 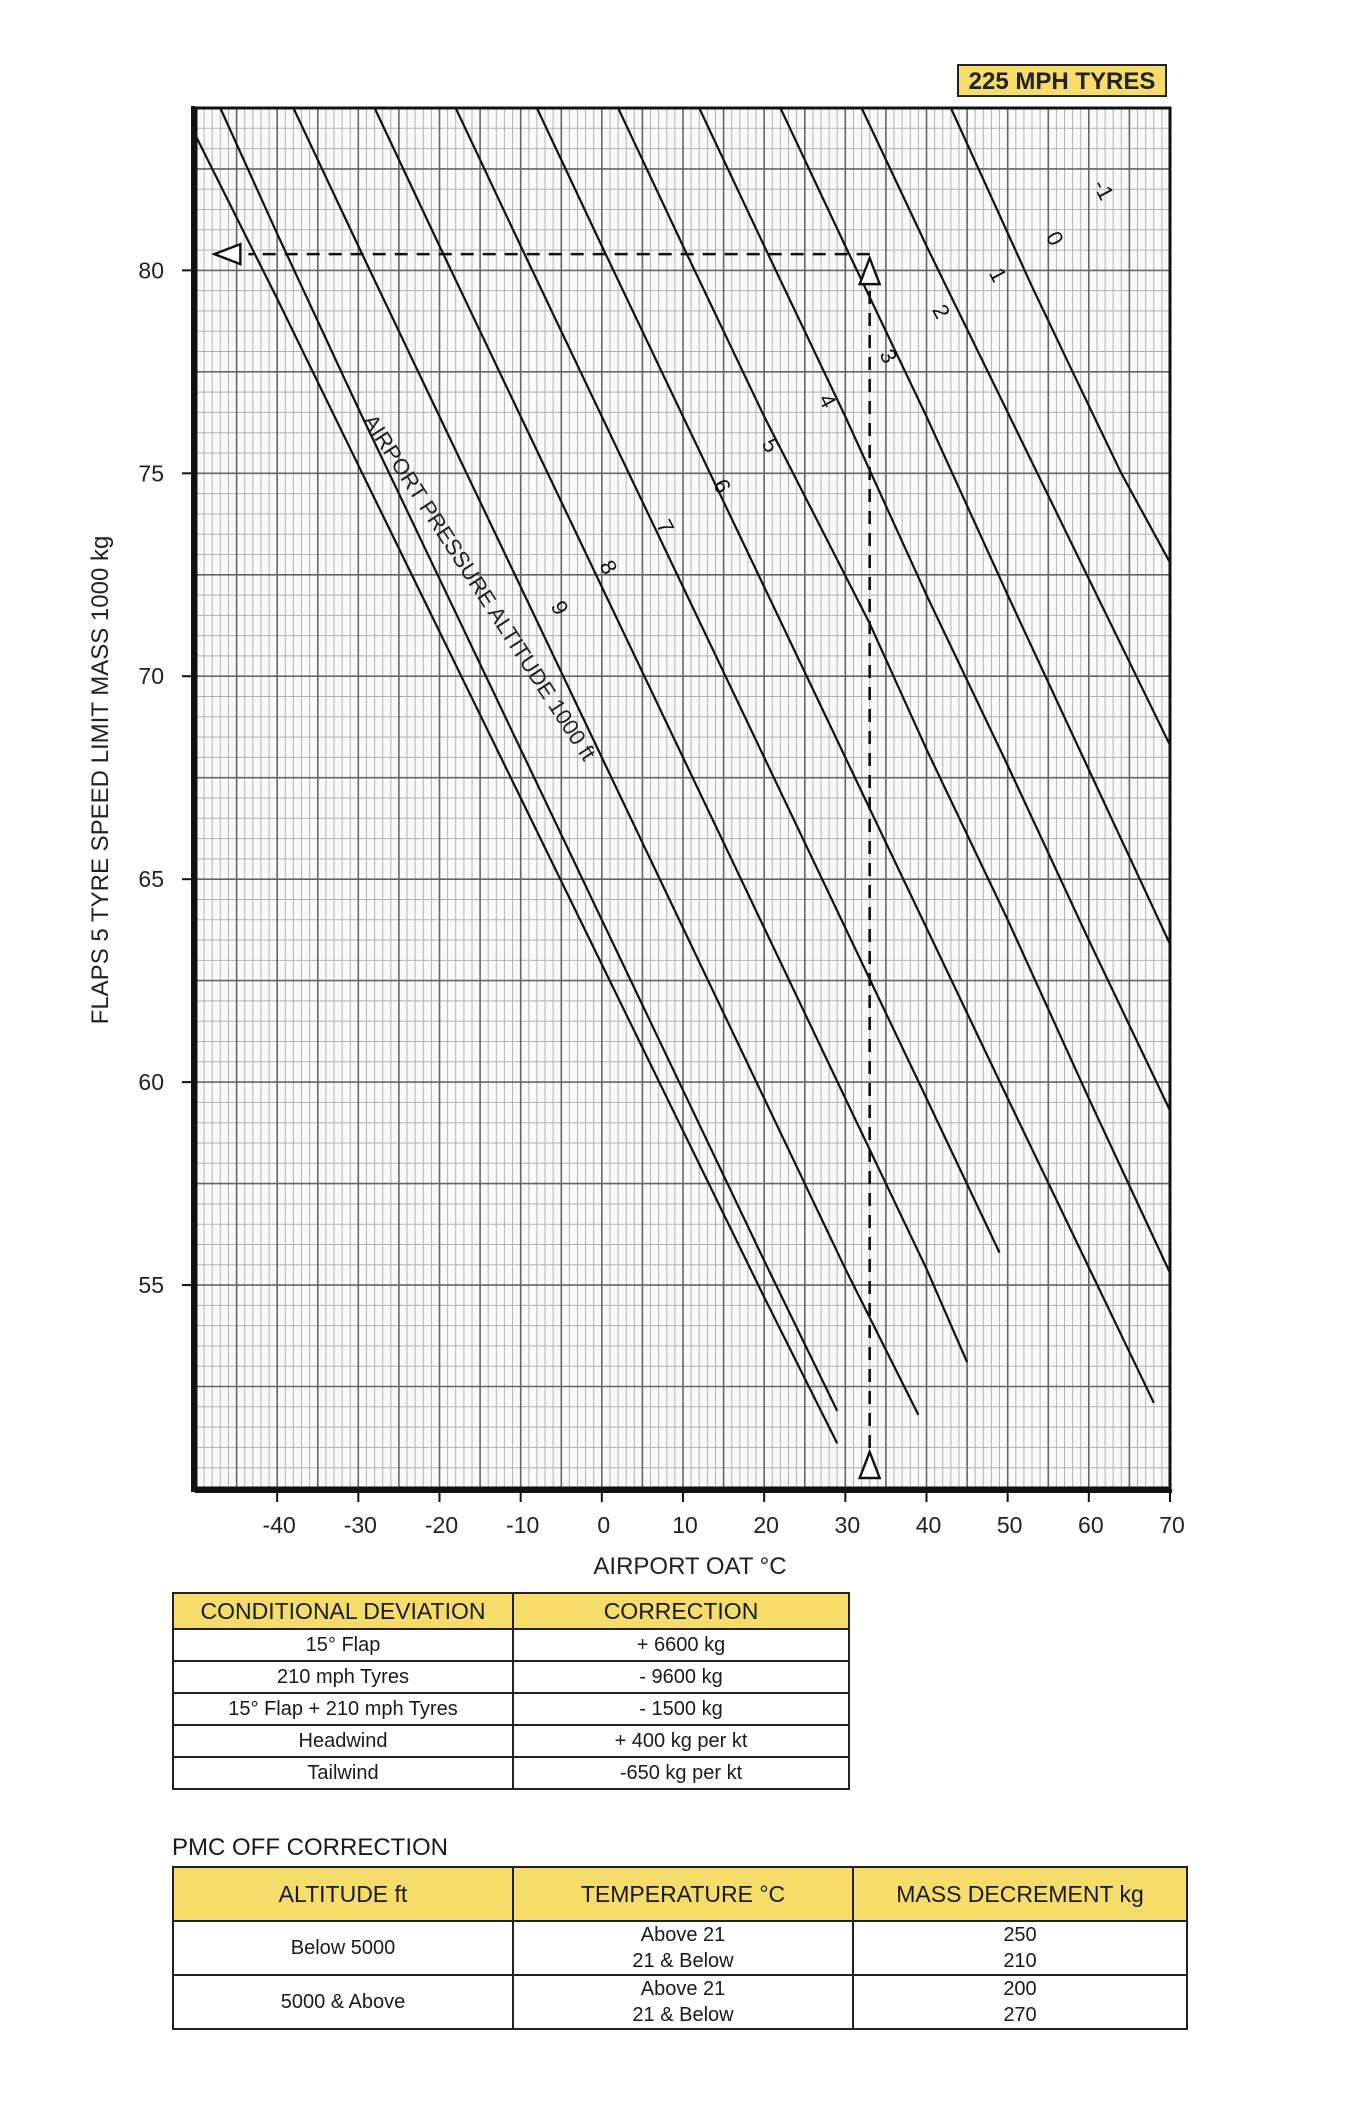 I want to click on correction-cell: + 6600 kg, so click(x=681, y=1645).